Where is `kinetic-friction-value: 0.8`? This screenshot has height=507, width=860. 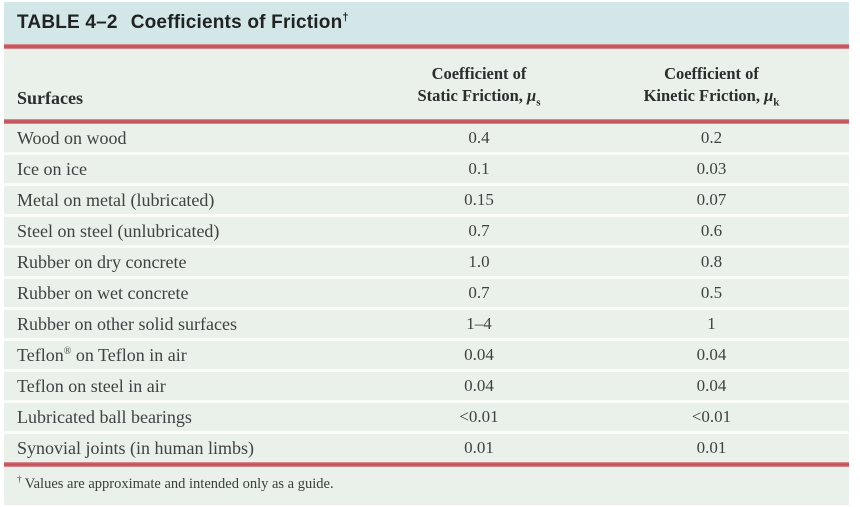 kinetic-friction-value: 0.8 is located at coordinates (711, 261).